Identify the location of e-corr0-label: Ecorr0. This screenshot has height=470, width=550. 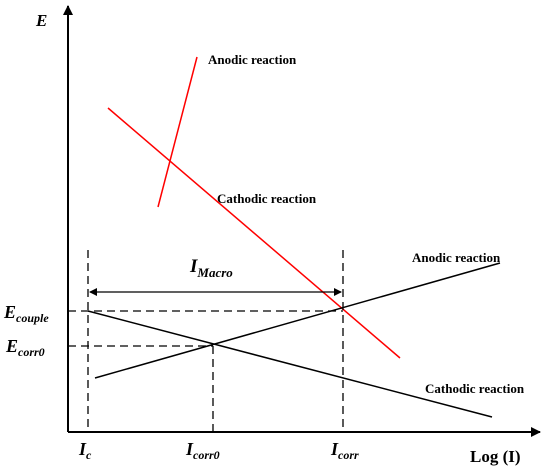
(25, 347).